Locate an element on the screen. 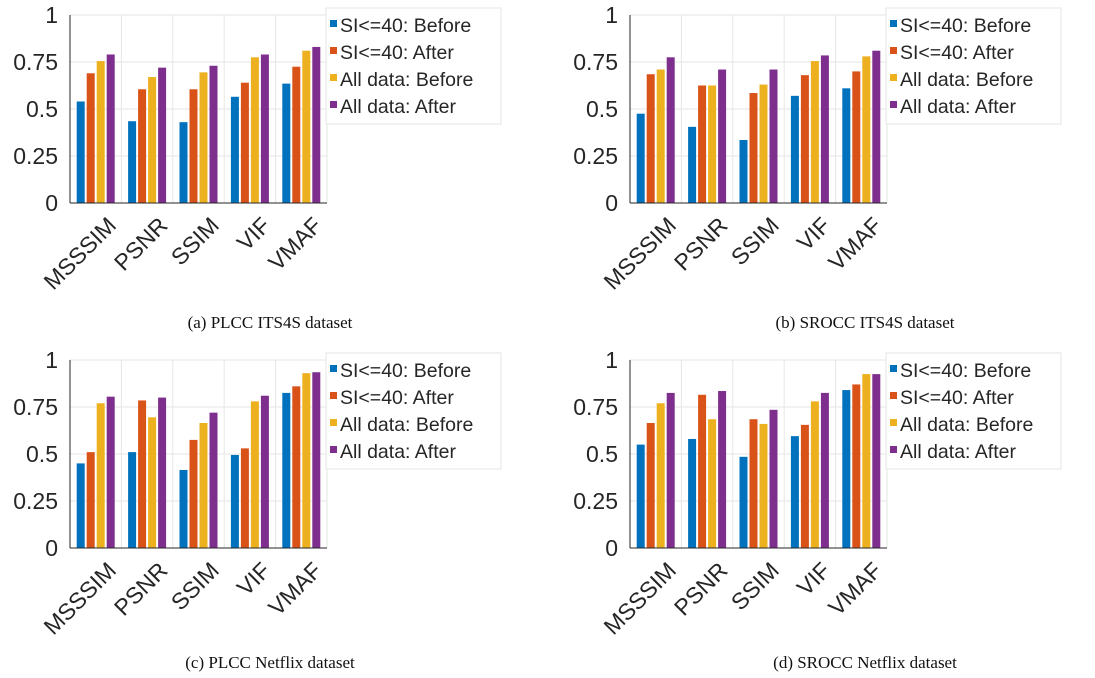 The image size is (1095, 678). legend-box is located at coordinates (973, 411).